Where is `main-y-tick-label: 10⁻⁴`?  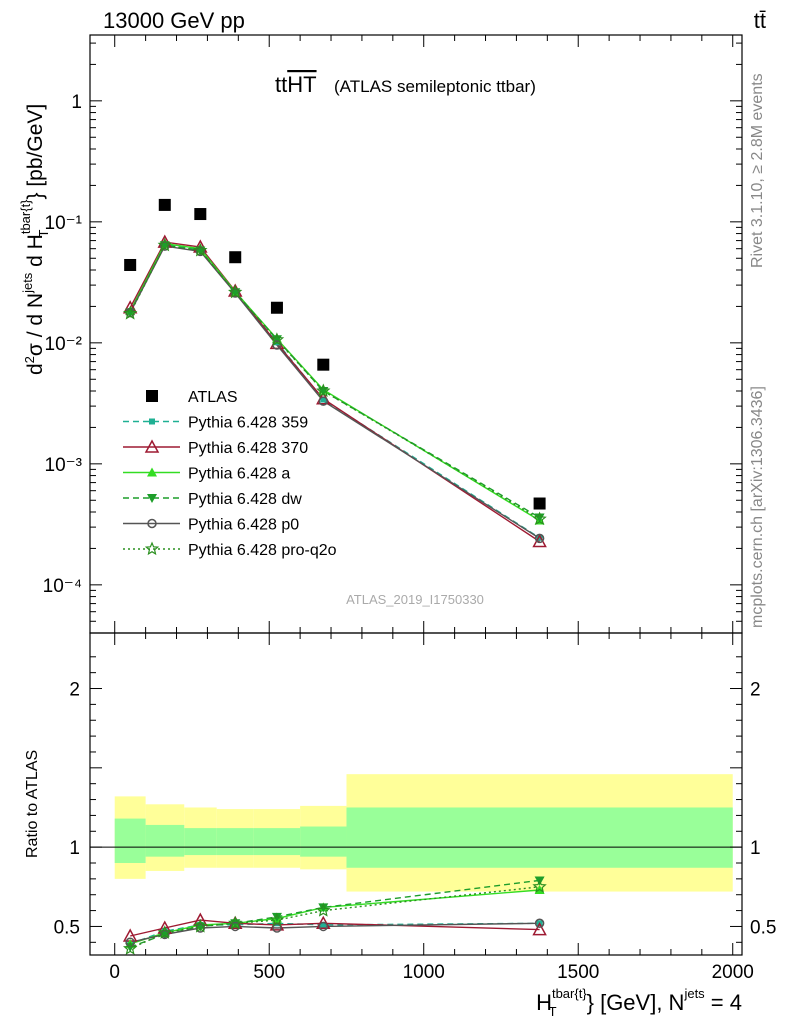 main-y-tick-label: 10⁻⁴ is located at coordinates (62, 586).